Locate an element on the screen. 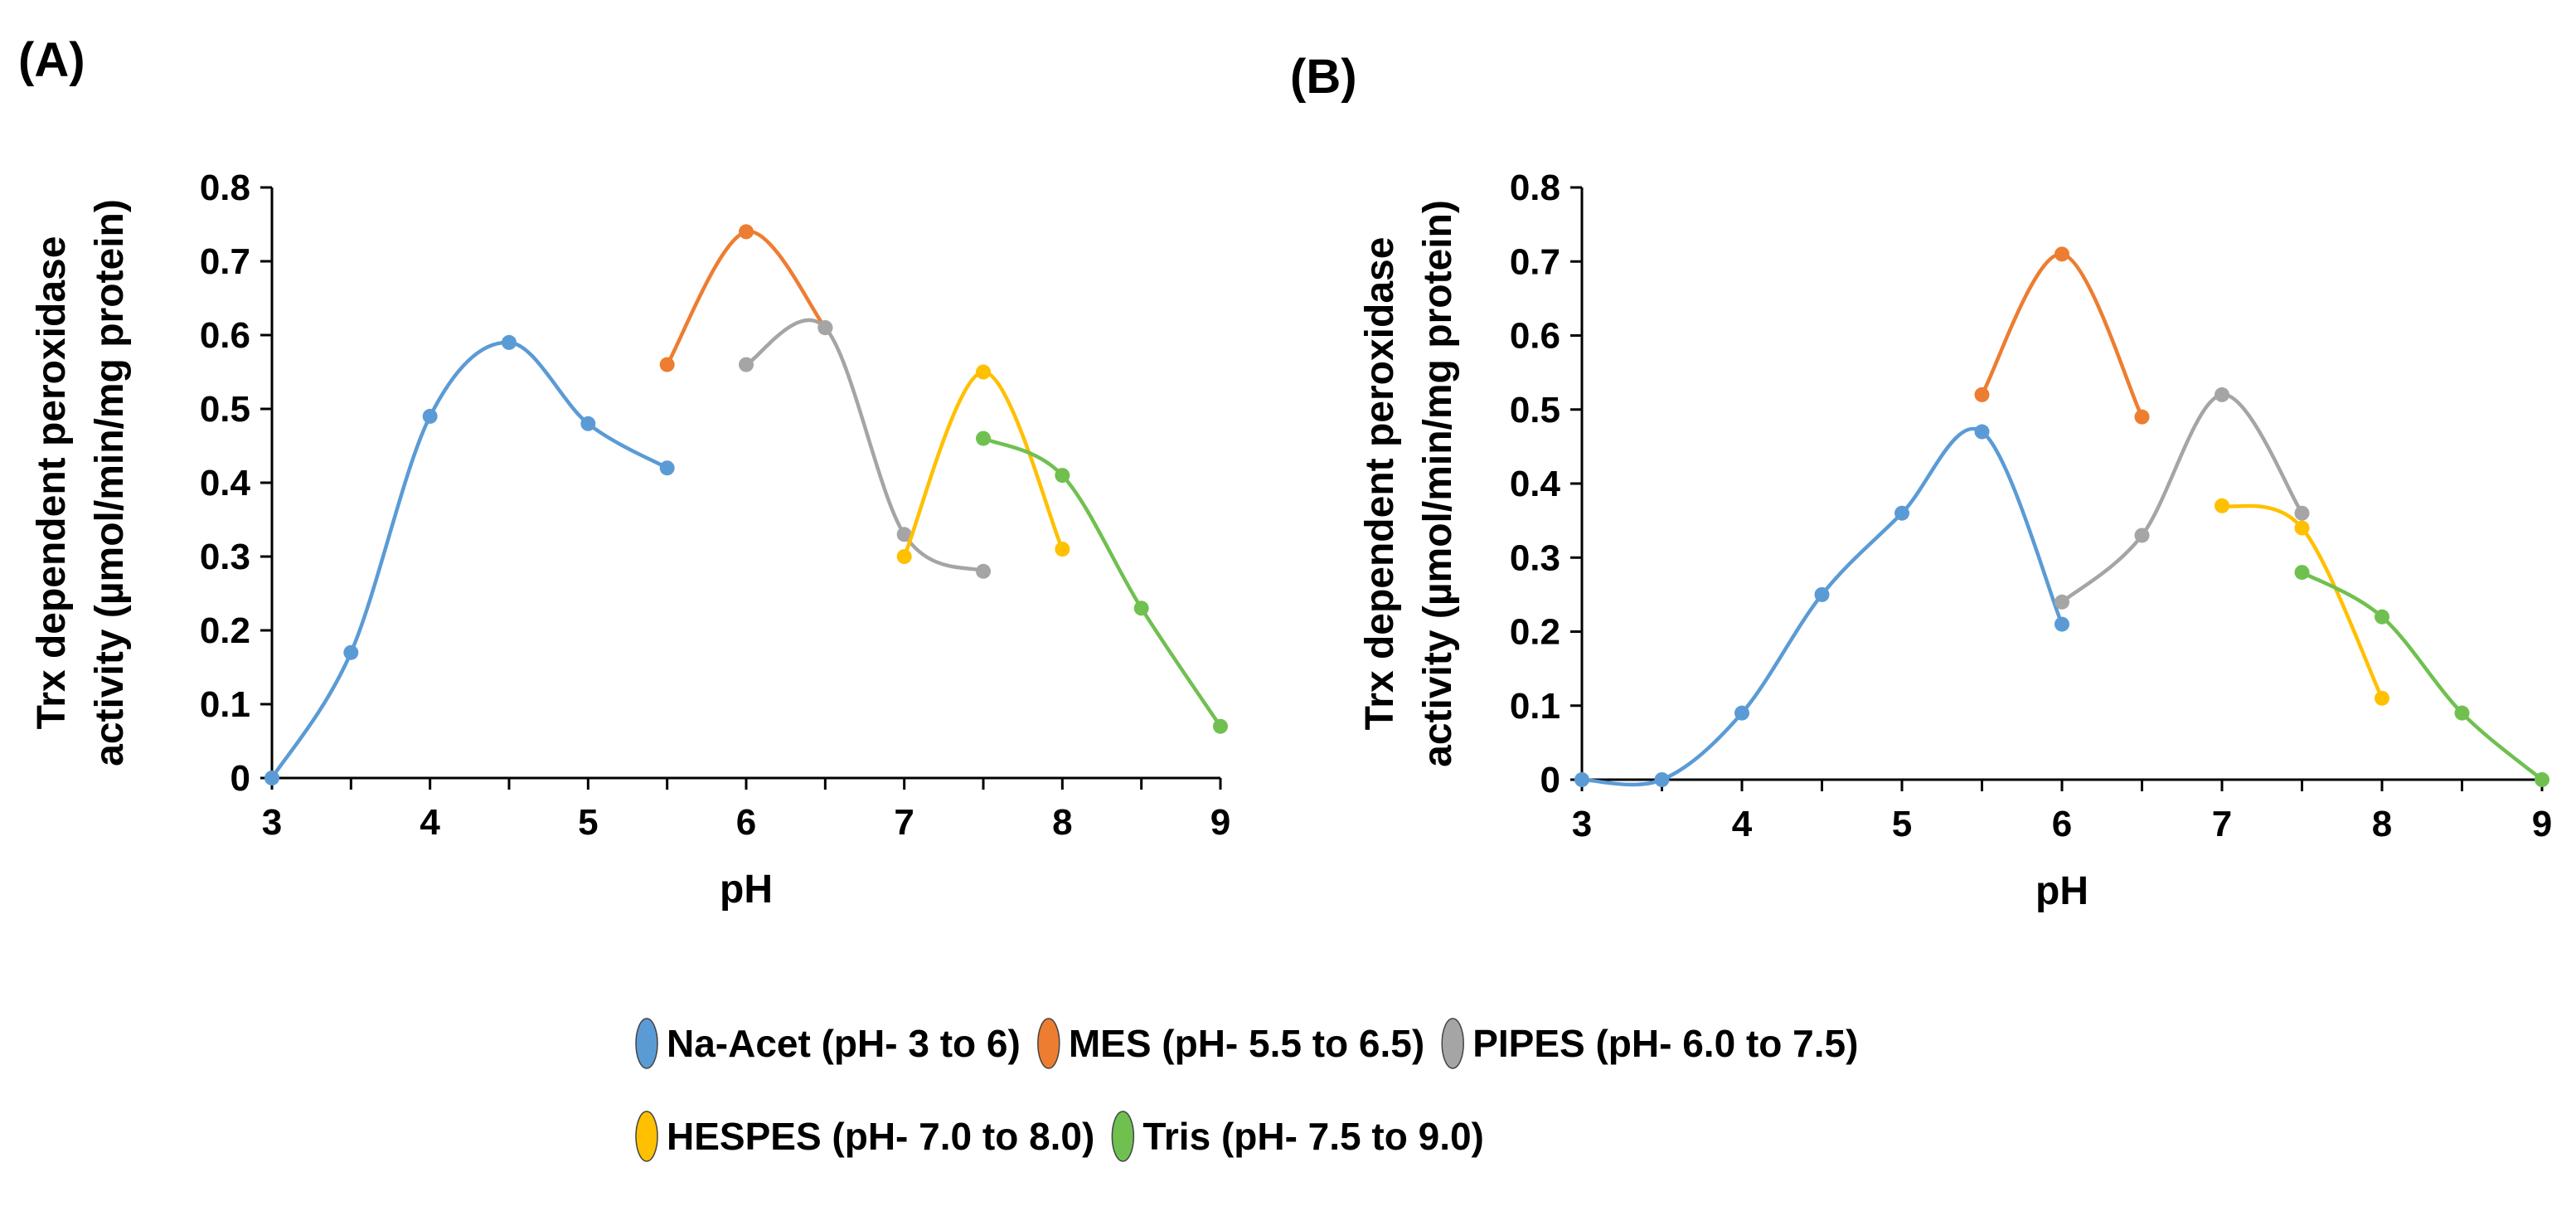 The image size is (2576, 1206). legend-item: MES (pH- 5.5 to 6.5) is located at coordinates (1230, 1043).